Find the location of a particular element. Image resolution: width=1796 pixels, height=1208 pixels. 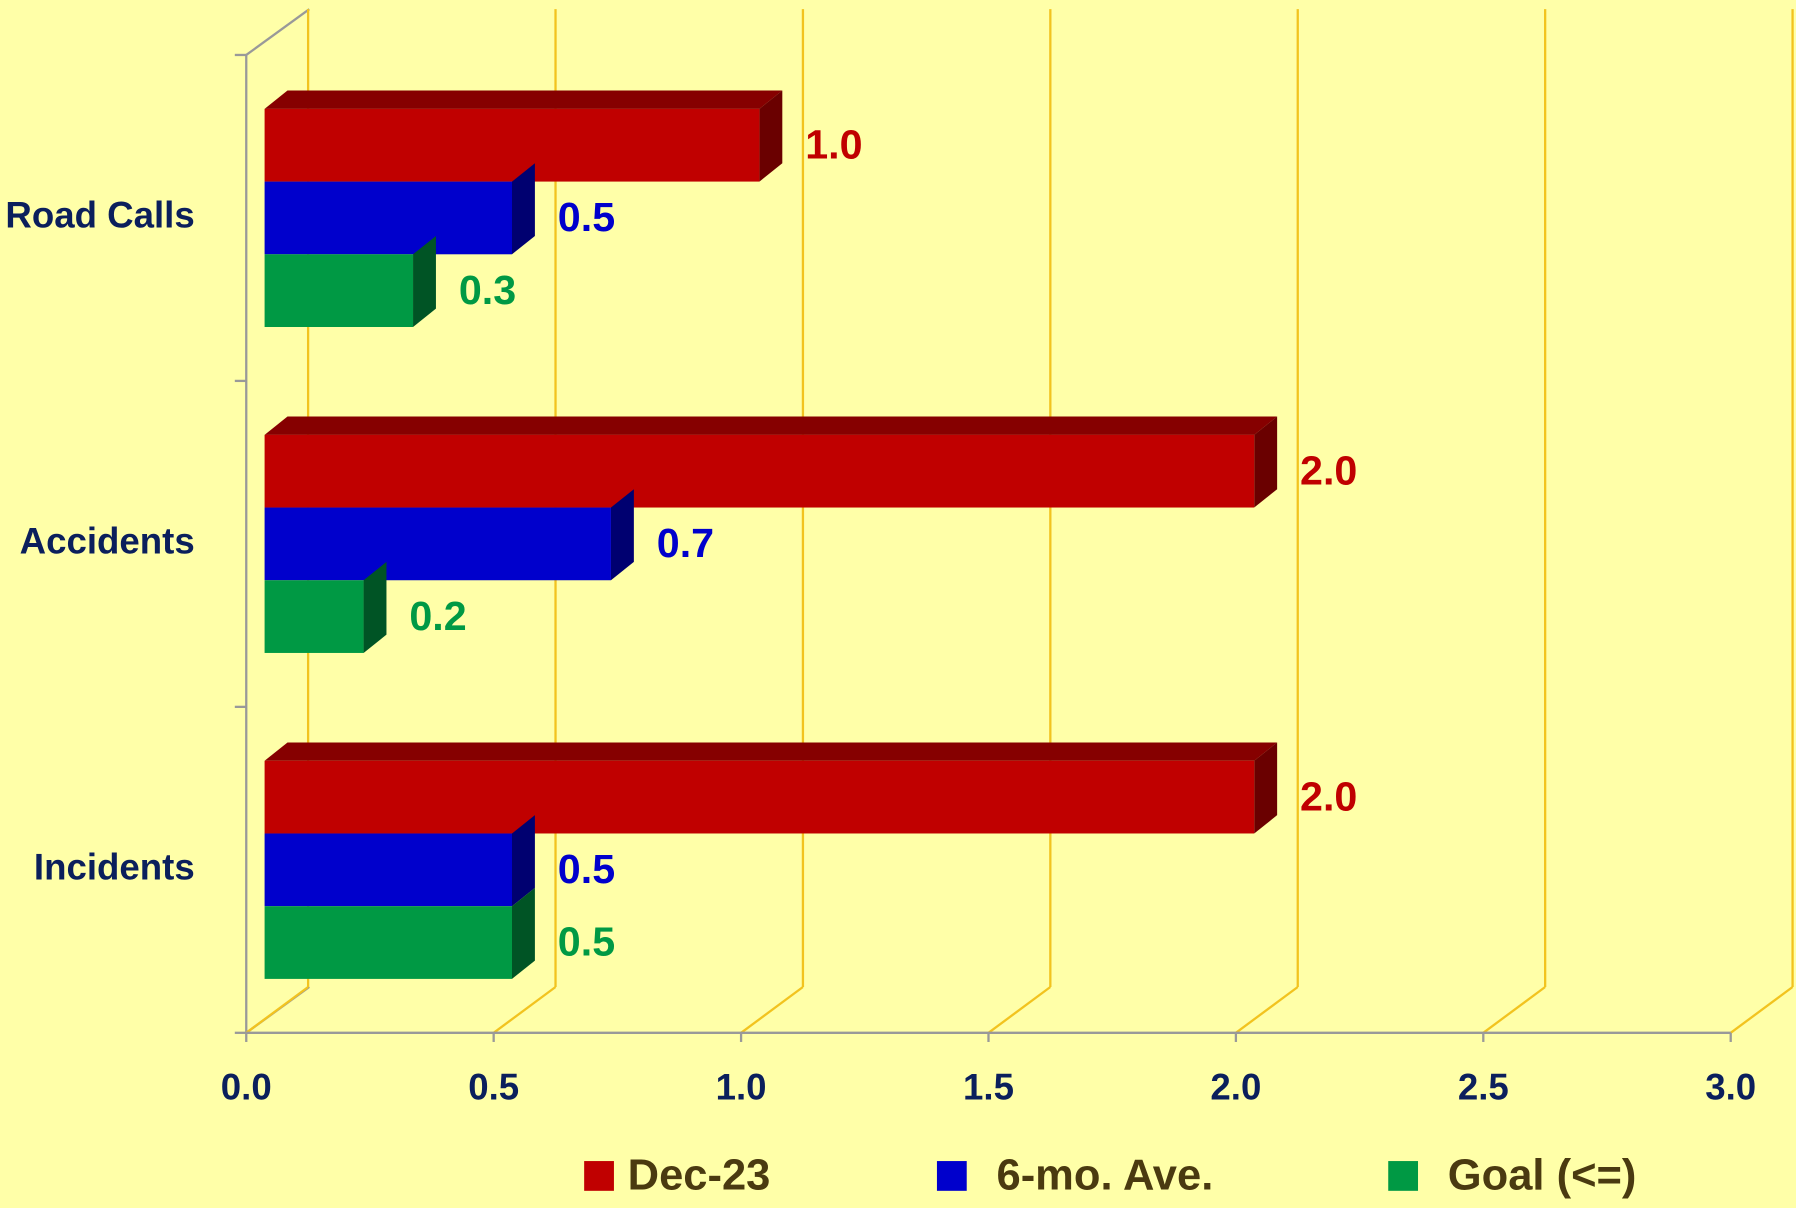

value-label: 0.3 is located at coordinates (487, 290).